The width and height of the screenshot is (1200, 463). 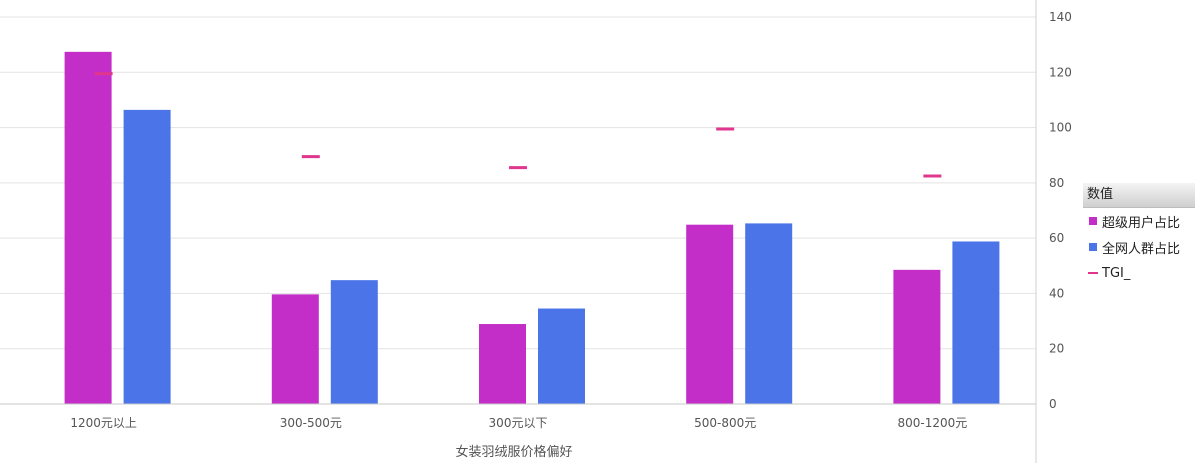 I want to click on legend-item-super-users: 超级用户占比, so click(x=1139, y=221).